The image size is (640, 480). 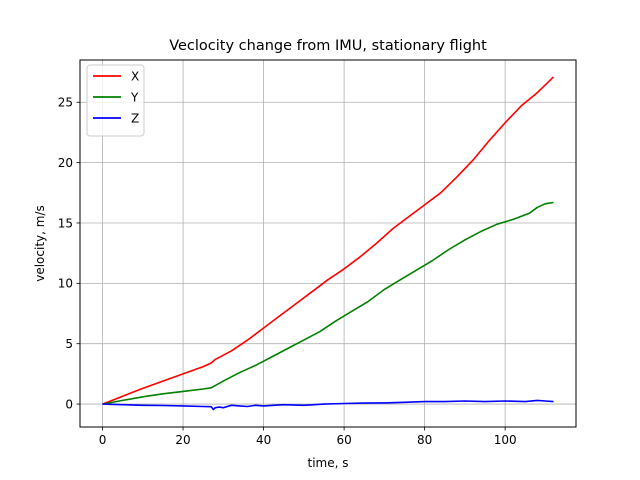 I want to click on x-tick-label: 80, so click(x=424, y=440).